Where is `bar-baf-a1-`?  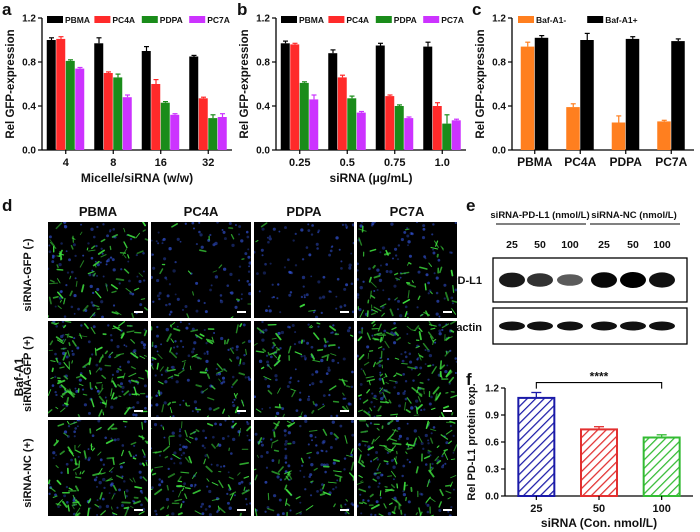
bar-baf-a1- is located at coordinates (618, 136).